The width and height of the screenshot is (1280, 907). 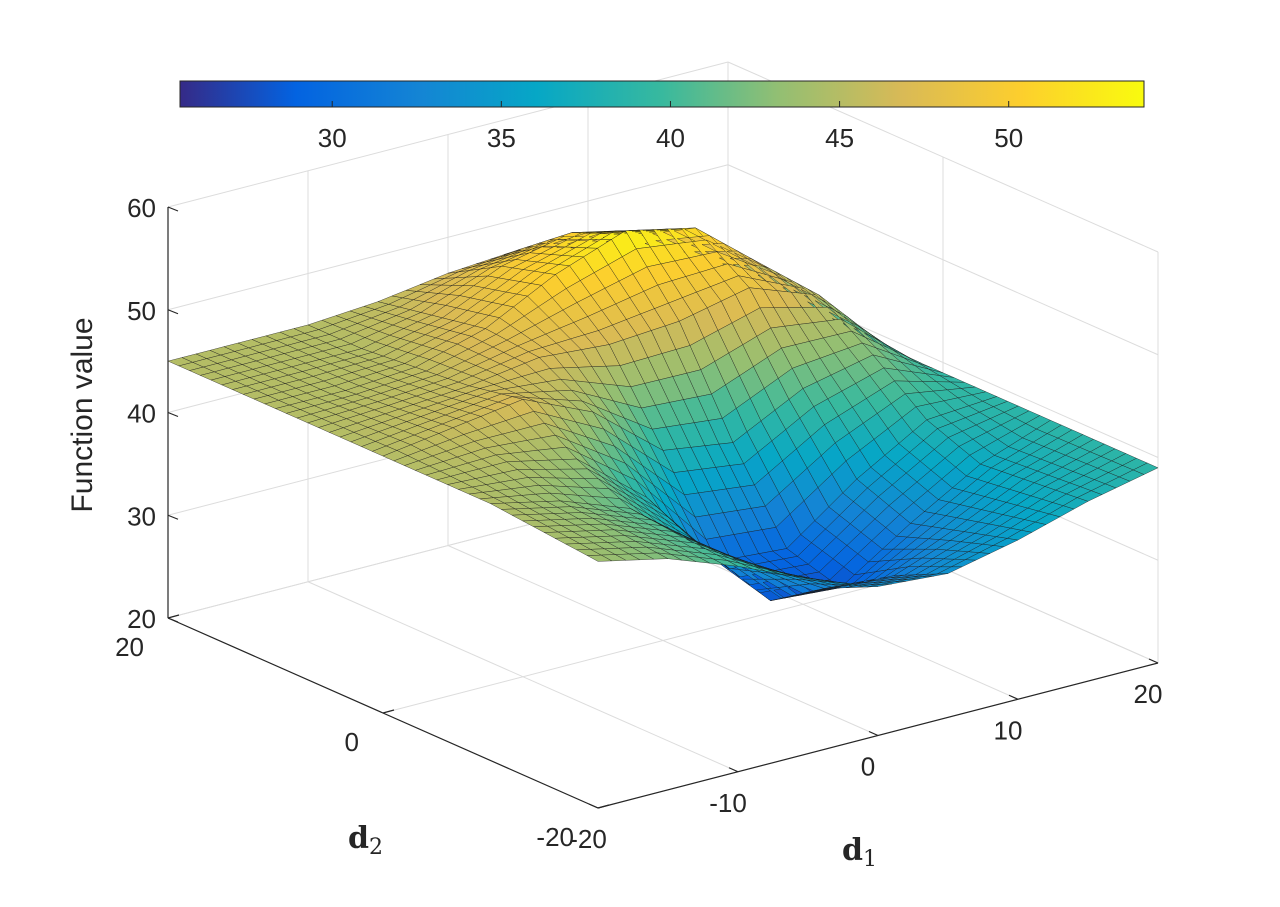 What do you see at coordinates (141, 516) in the screenshot?
I see `z-tick-label: 30` at bounding box center [141, 516].